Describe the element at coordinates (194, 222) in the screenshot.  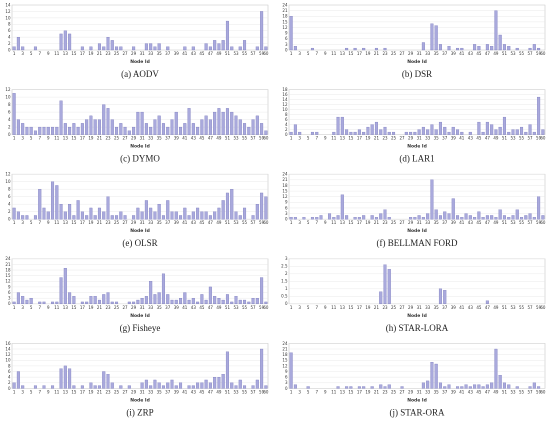
I see `x-tick-label: 43` at that location.